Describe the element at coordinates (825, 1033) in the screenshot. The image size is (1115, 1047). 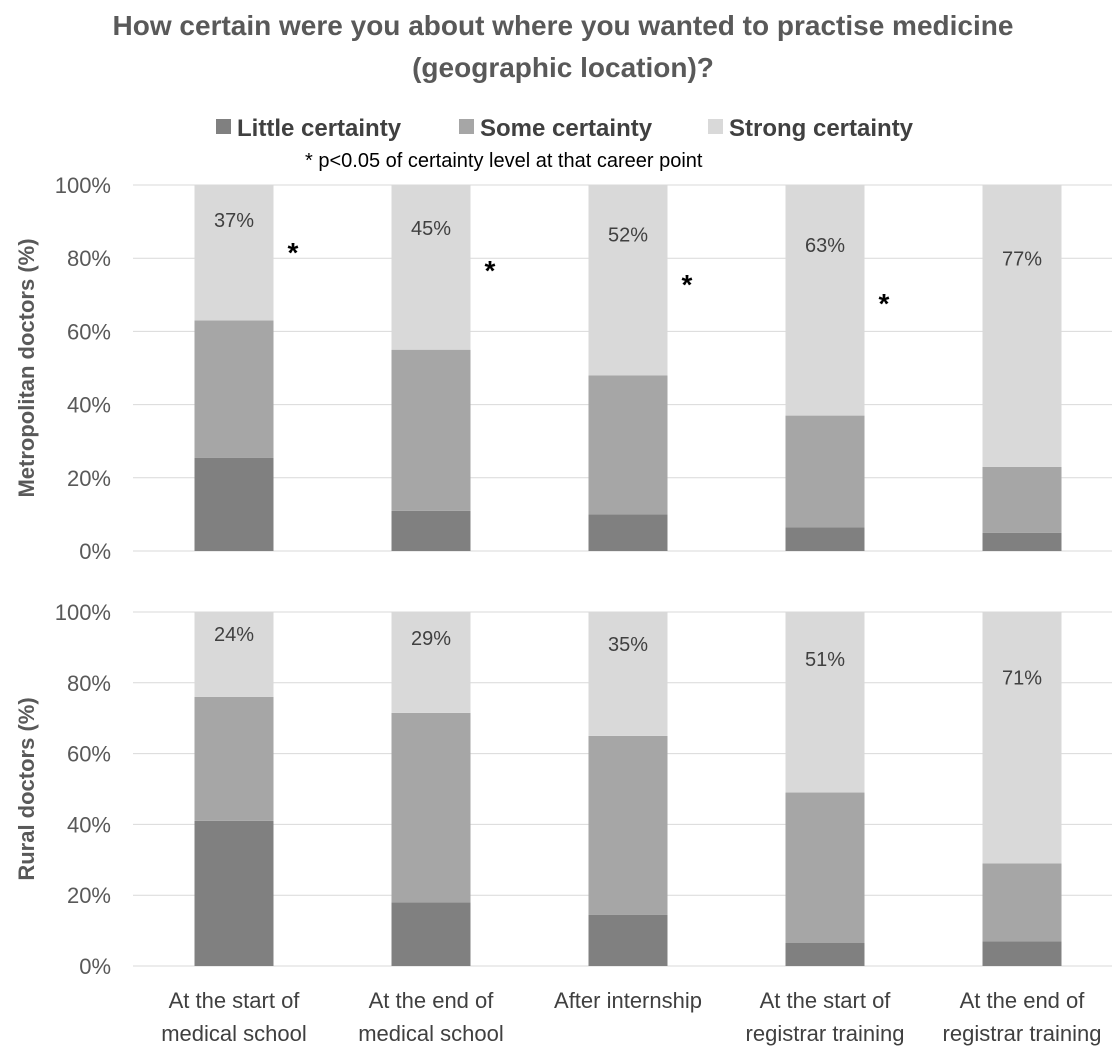
I see `category-label-3-line-1: registrar training` at that location.